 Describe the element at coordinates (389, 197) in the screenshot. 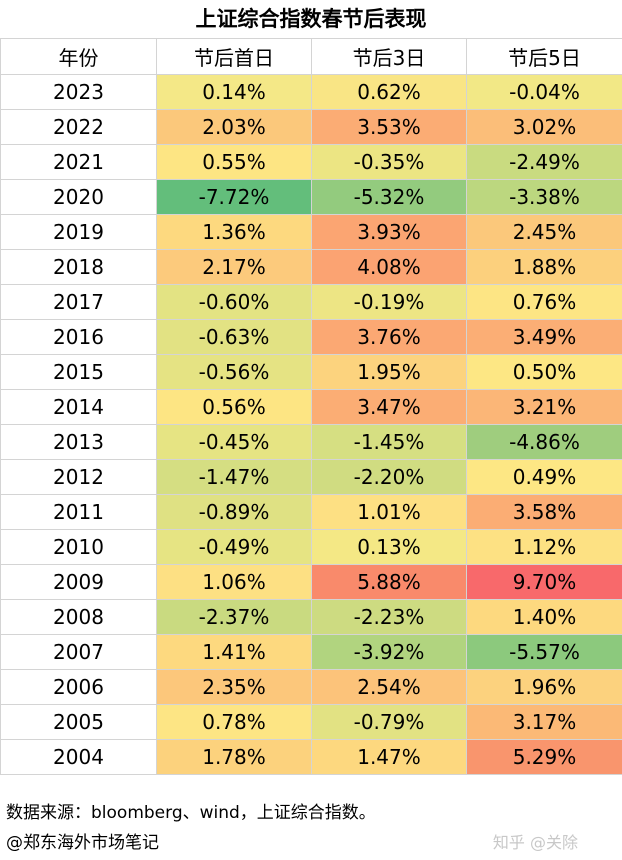

I see `day3-cell: -5.32%` at that location.